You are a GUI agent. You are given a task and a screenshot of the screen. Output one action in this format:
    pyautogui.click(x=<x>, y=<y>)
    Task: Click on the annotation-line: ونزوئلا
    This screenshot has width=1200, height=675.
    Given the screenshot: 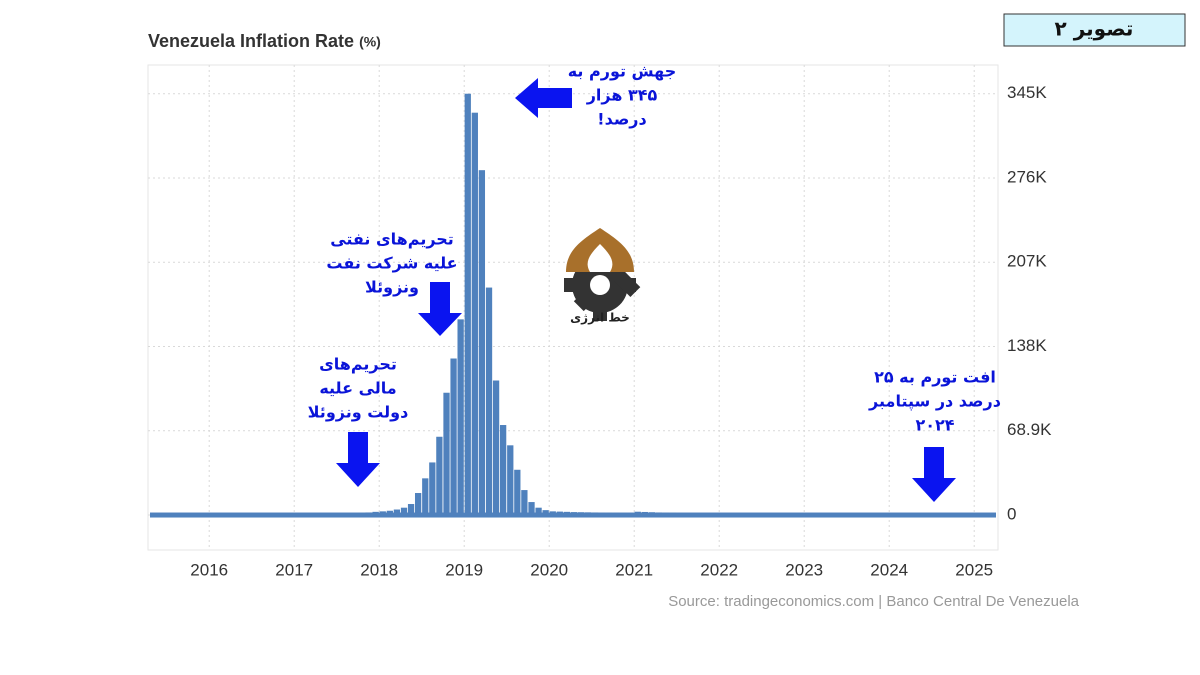 What is the action you would take?
    pyautogui.click(x=392, y=287)
    